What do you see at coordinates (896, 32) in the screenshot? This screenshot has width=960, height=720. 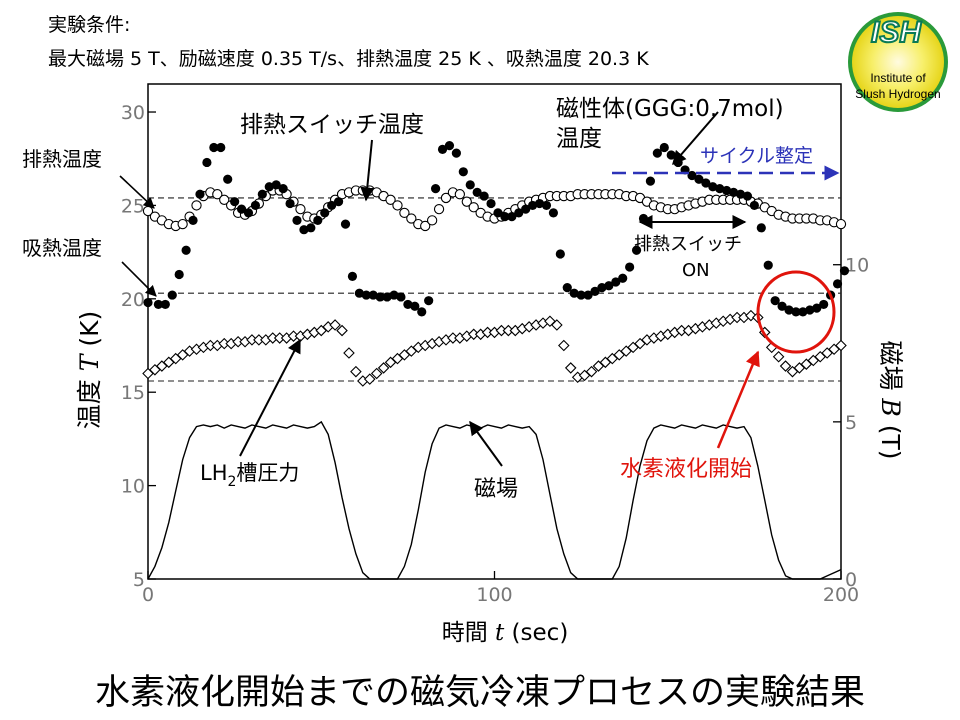 I see `logo-mark: ISH` at bounding box center [896, 32].